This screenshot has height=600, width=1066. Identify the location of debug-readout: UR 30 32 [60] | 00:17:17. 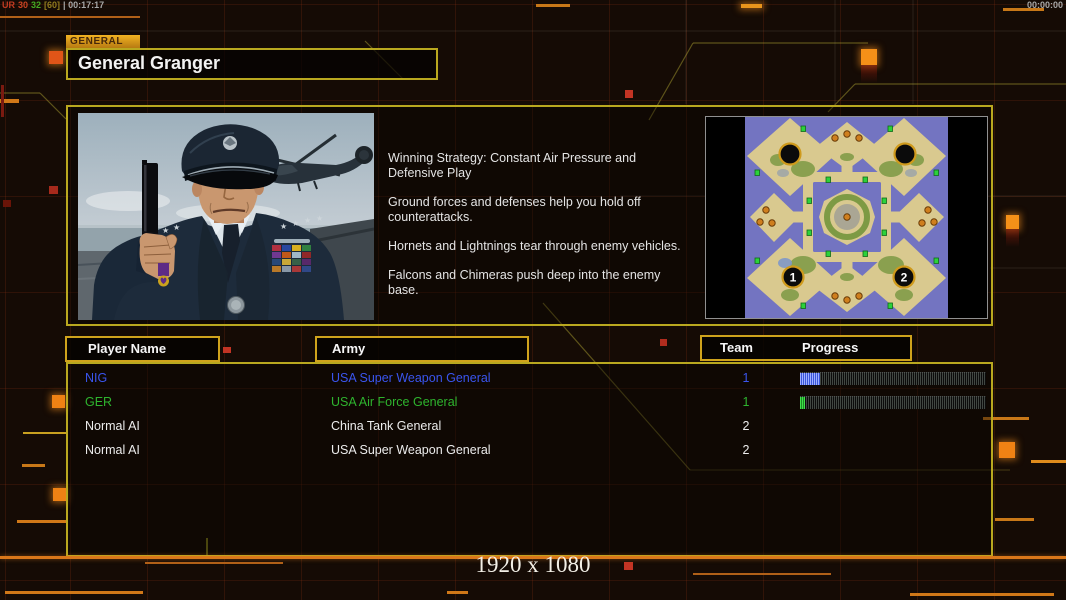
(53, 5).